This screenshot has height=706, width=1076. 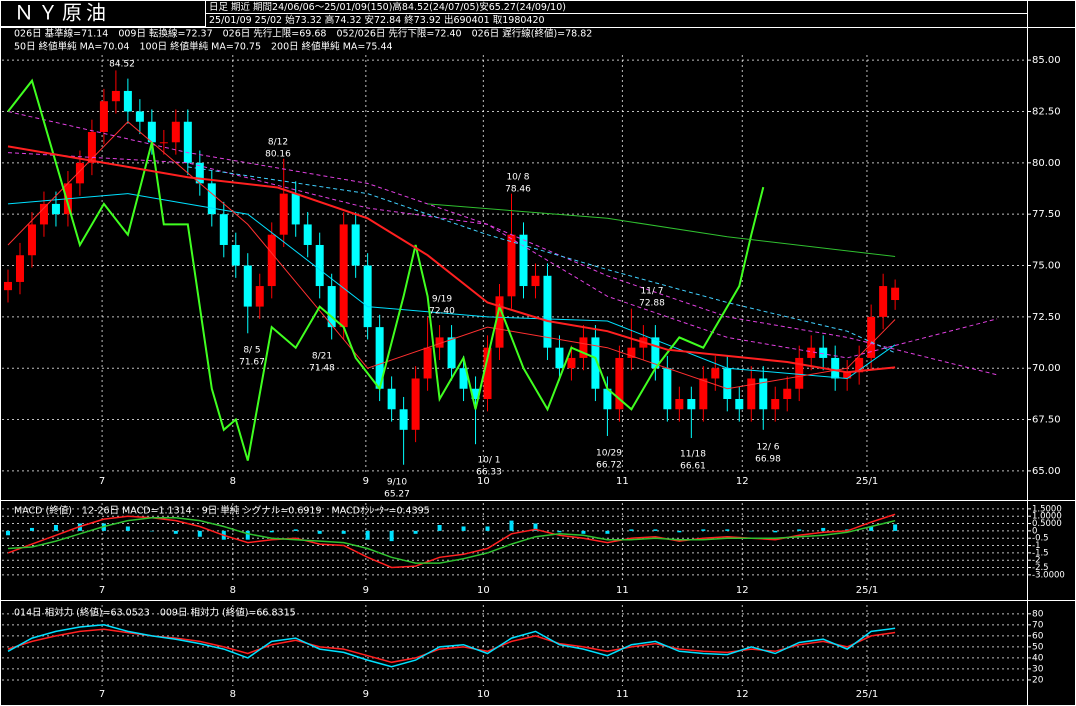 What do you see at coordinates (322, 357) in the screenshot?
I see `annotation-date: 8/21` at bounding box center [322, 357].